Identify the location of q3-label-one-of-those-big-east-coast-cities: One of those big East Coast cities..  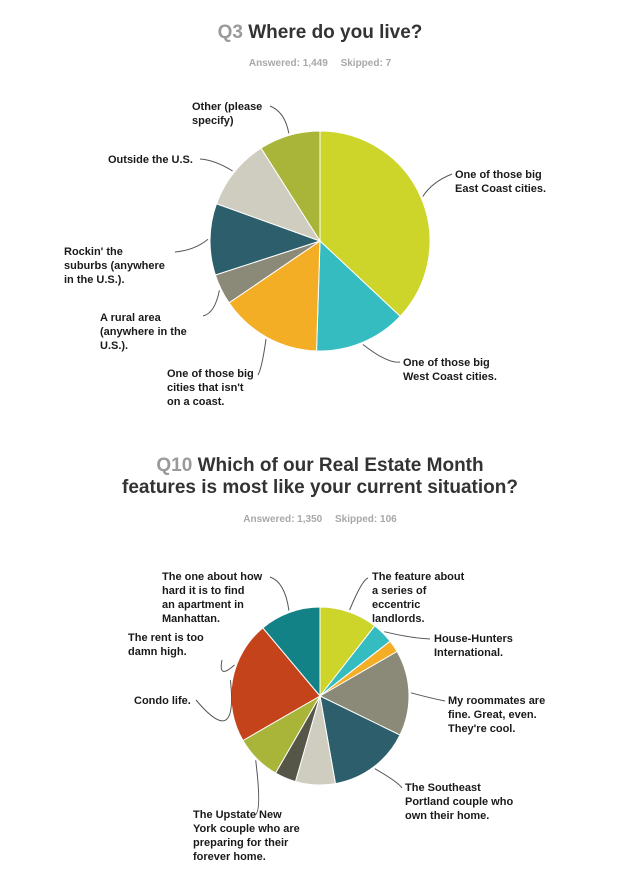
(500, 182).